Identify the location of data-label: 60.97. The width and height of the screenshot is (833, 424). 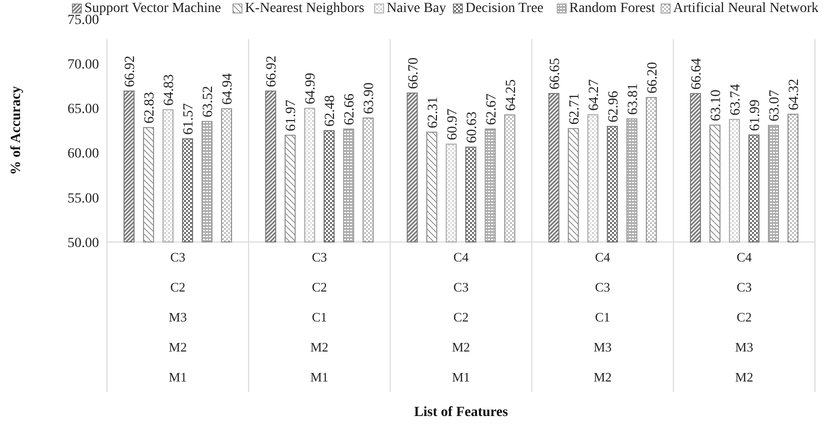
(452, 124).